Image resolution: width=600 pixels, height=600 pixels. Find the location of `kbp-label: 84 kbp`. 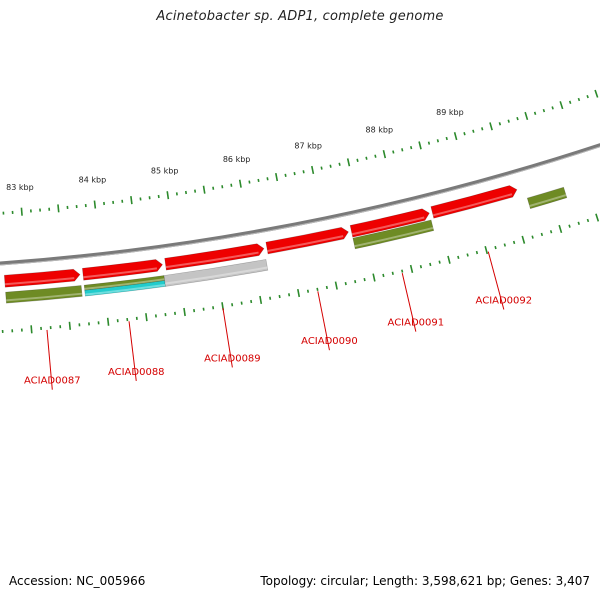

kbp-label: 84 kbp is located at coordinates (93, 180).